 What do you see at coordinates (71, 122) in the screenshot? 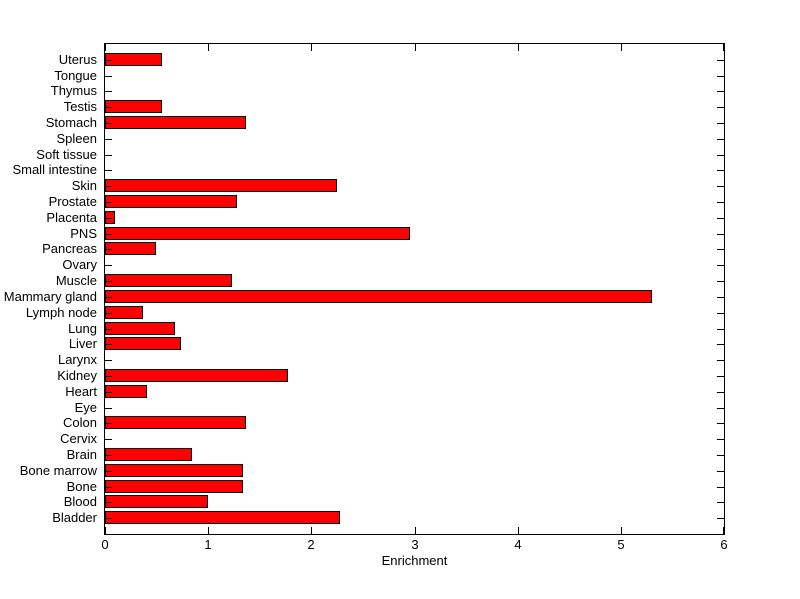
I see `y-tick-label-stomach: Stomach` at bounding box center [71, 122].